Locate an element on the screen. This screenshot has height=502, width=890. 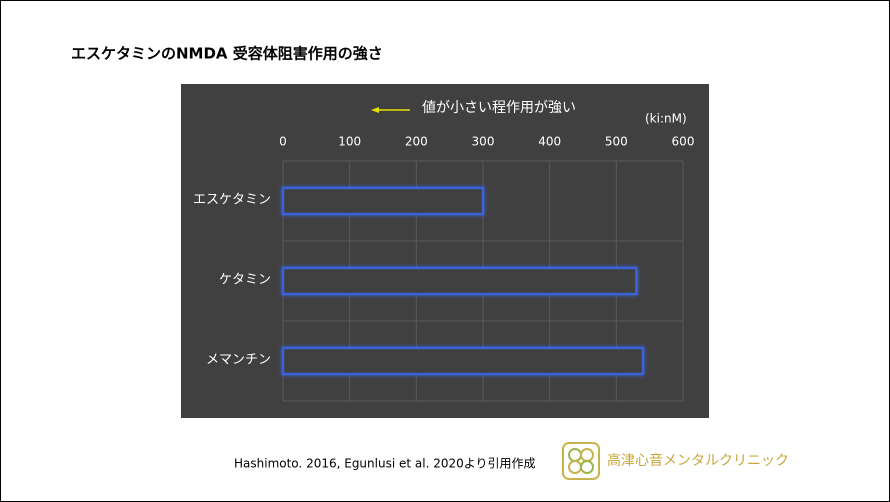
x-tick-label: 300 is located at coordinates (483, 142).